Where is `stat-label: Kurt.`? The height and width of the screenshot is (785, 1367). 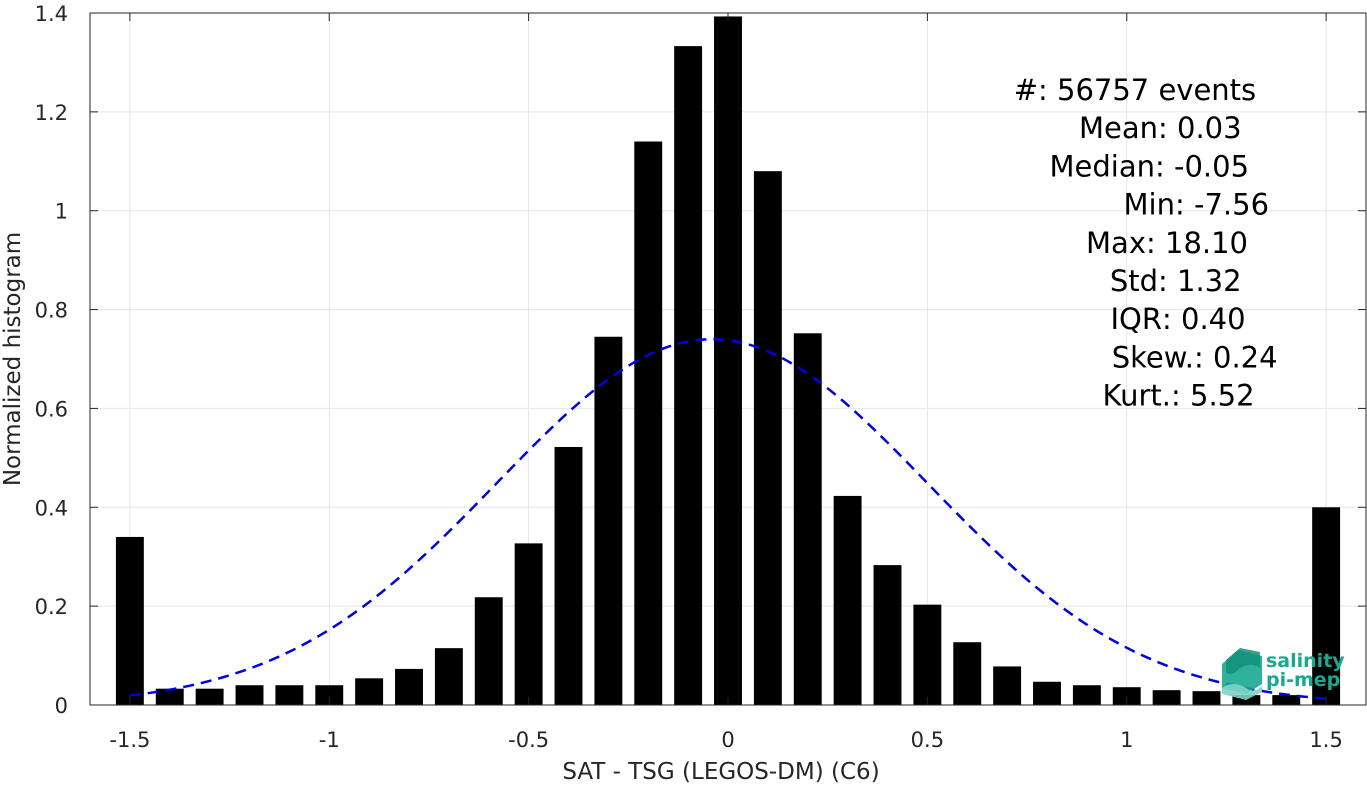 stat-label: Kurt. is located at coordinates (1137, 396).